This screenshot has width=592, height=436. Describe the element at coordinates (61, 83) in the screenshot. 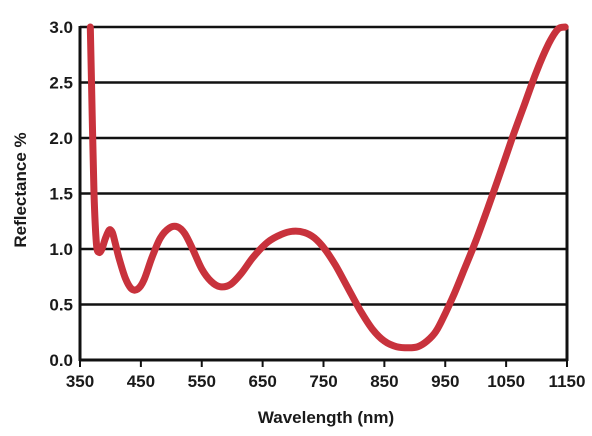

I see `y-tick-label: 2.5` at that location.